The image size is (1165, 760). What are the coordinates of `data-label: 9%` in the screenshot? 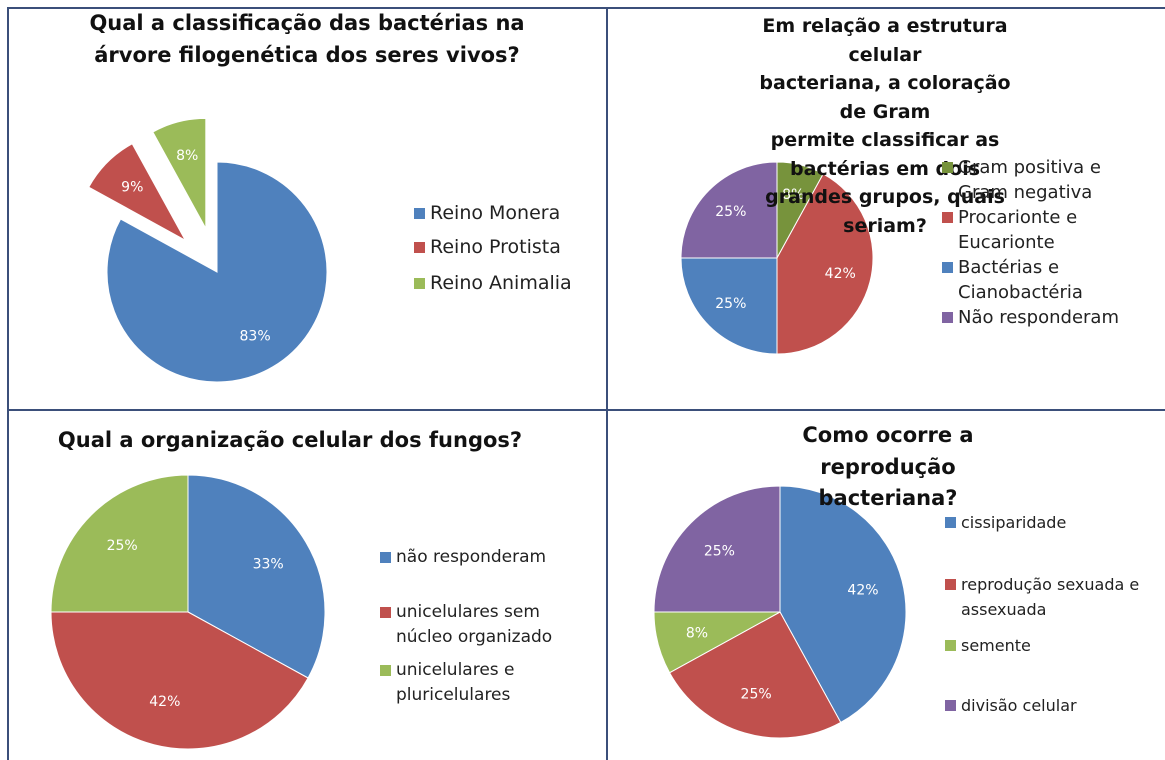 It's located at (132, 187).